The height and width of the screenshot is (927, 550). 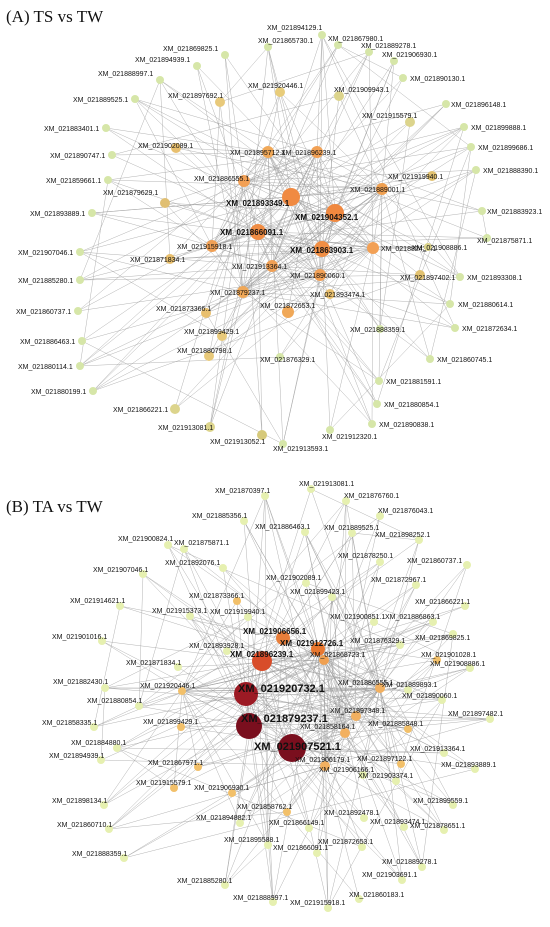 I want to click on network-node: XM_021882430.1, so click(x=401, y=248).